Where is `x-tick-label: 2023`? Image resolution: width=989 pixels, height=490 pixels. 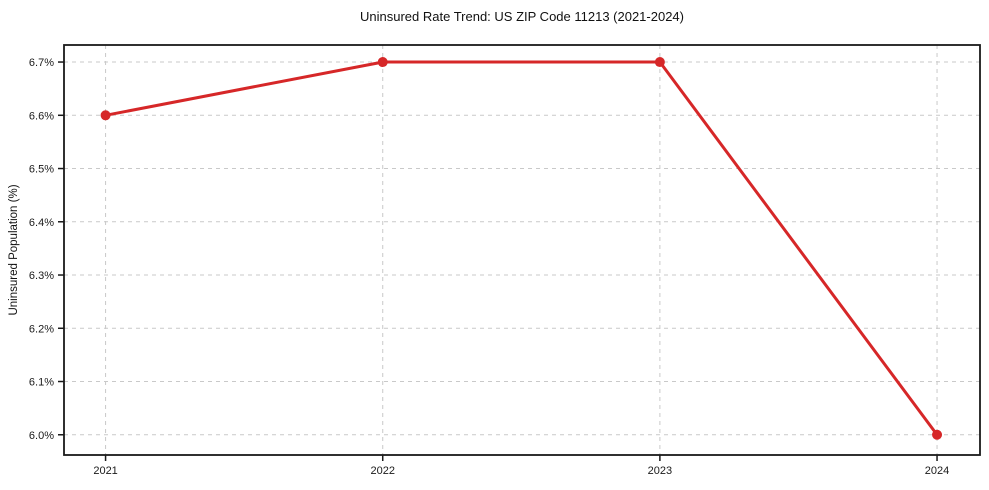 x-tick-label: 2023 is located at coordinates (660, 471).